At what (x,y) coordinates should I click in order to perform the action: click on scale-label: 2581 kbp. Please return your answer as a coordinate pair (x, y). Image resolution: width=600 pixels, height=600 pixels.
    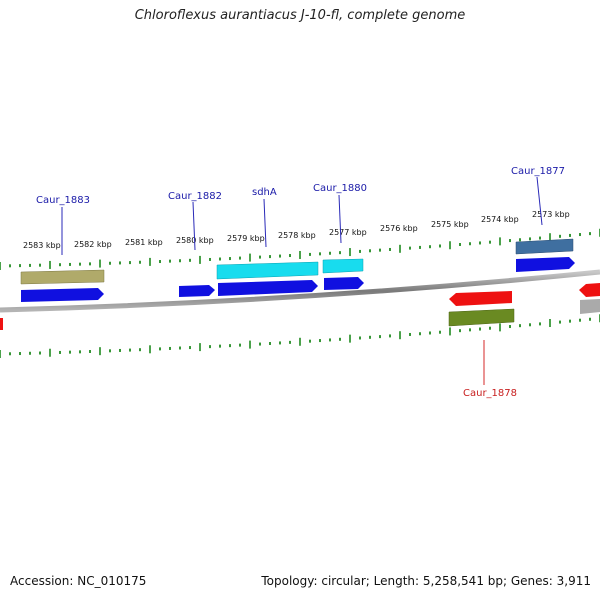
    Looking at the image, I should click on (144, 242).